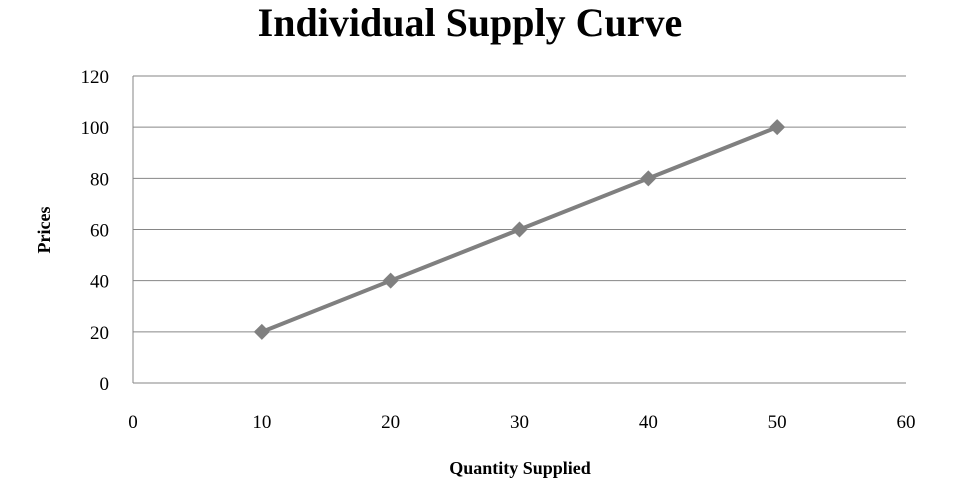  What do you see at coordinates (470, 22) in the screenshot?
I see `chart-title: Individual Supply Curve` at bounding box center [470, 22].